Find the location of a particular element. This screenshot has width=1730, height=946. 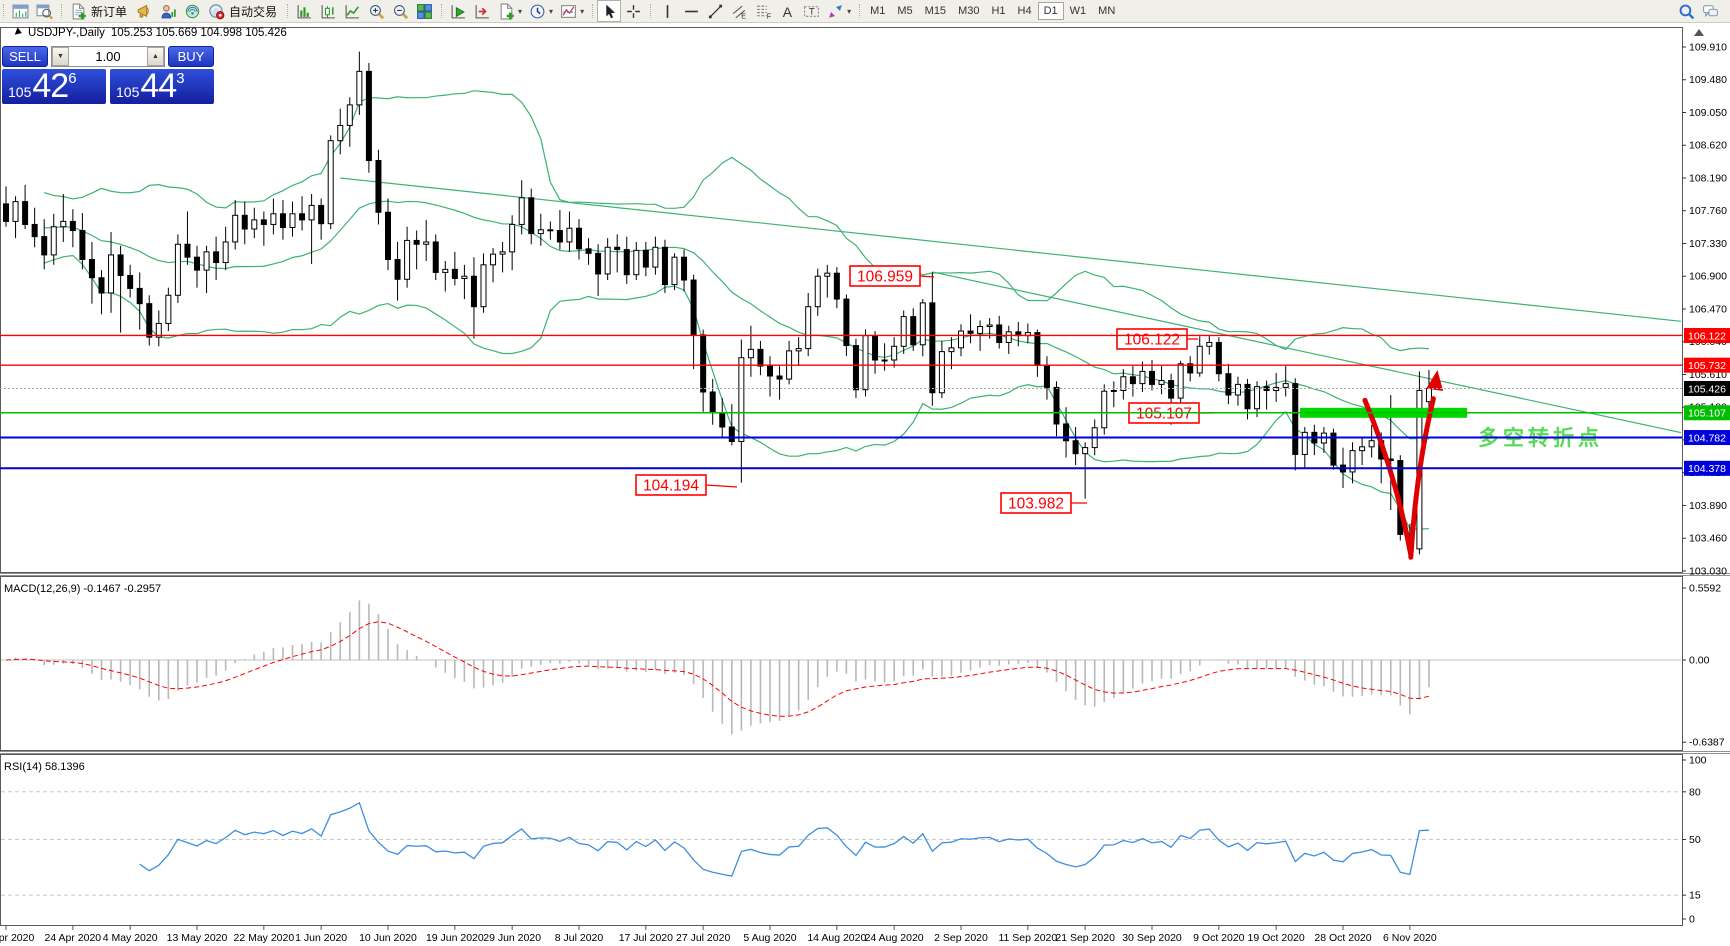

new-chart-dropdown-caret: ▾ is located at coordinates (520, 11).